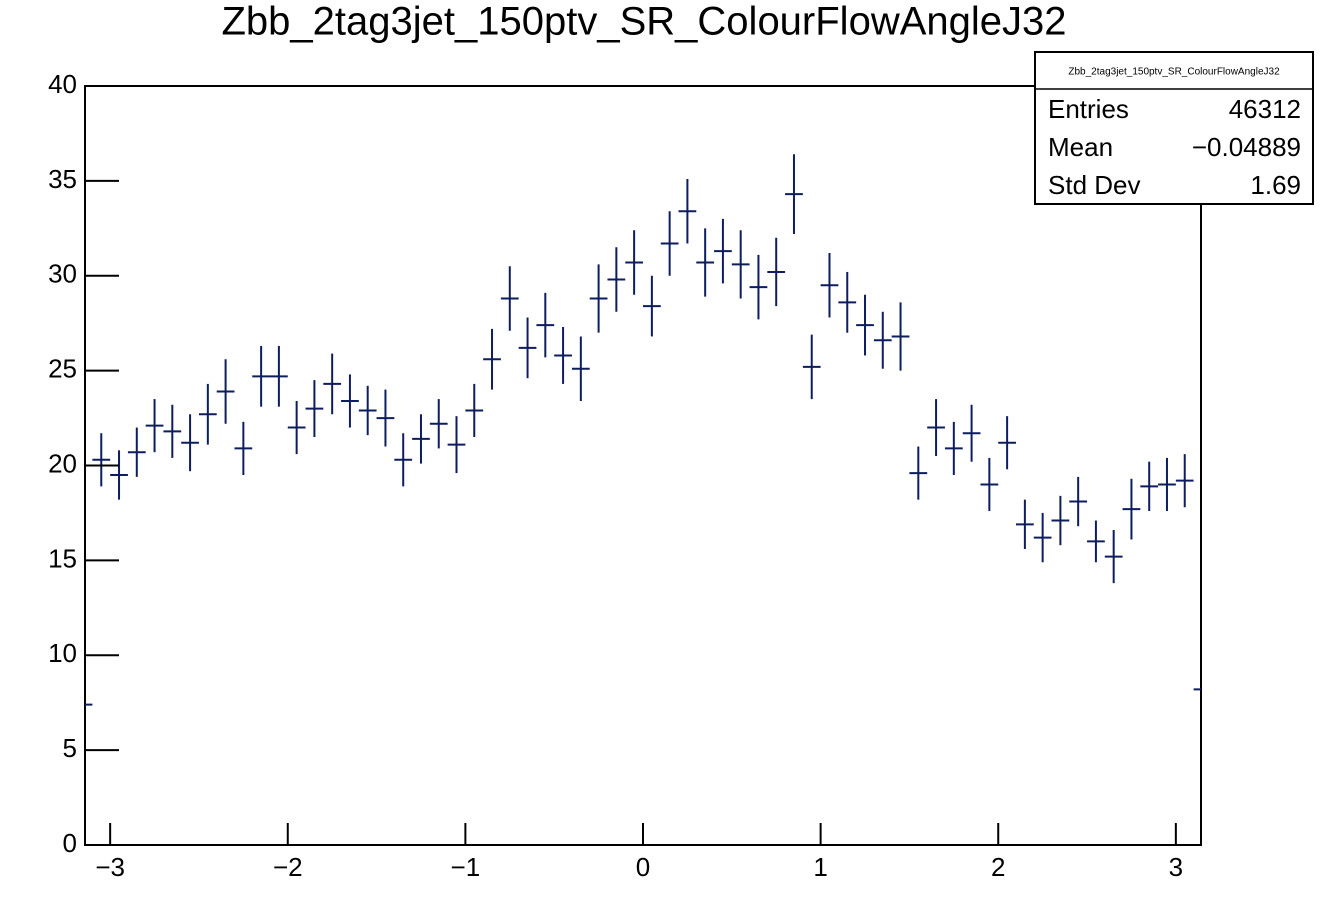  I want to click on stats-label: Entries, so click(1088, 109).